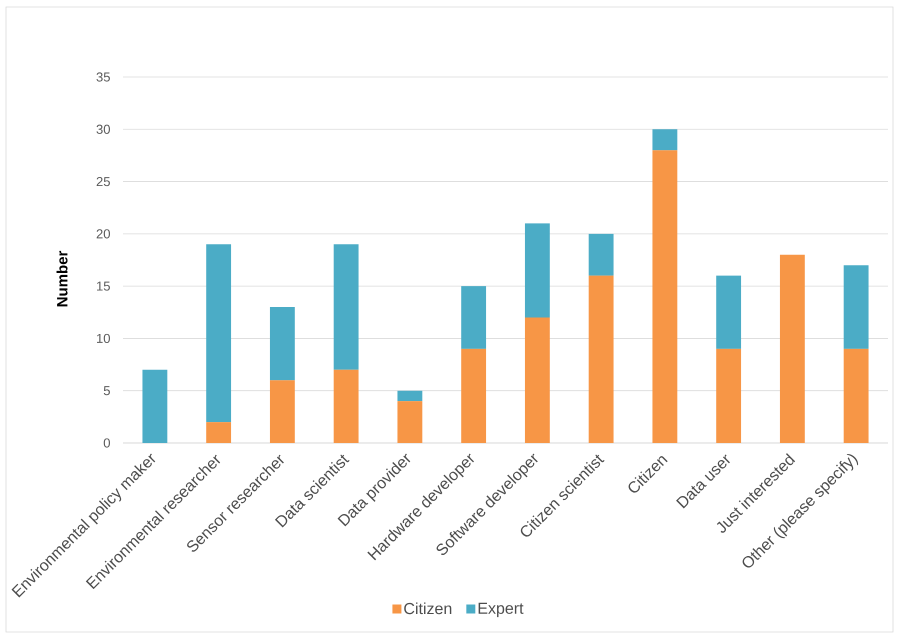 The height and width of the screenshot is (636, 902). What do you see at coordinates (103, 181) in the screenshot?
I see `y-tick-label: 25` at bounding box center [103, 181].